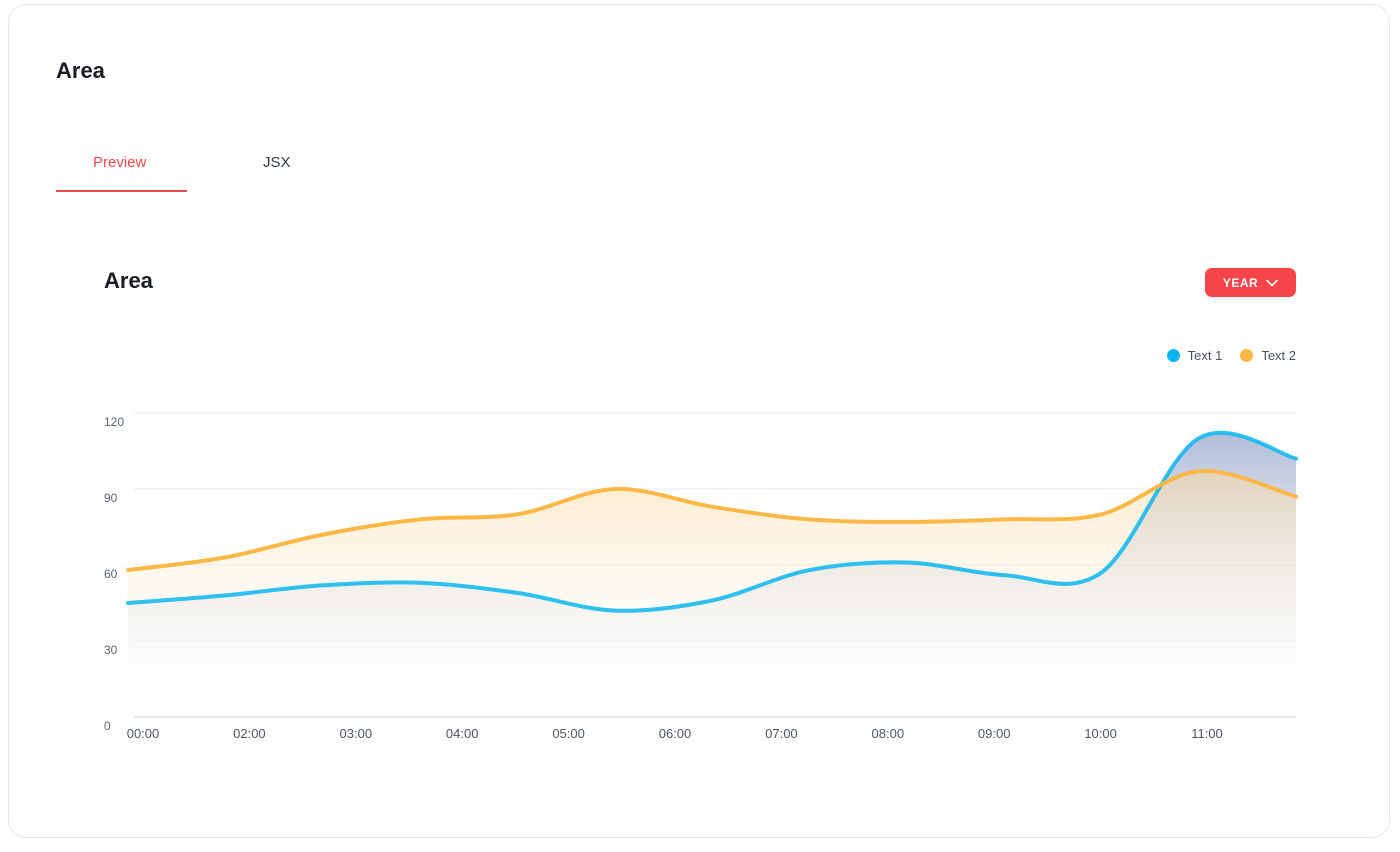 The width and height of the screenshot is (1400, 852). What do you see at coordinates (120, 162) in the screenshot?
I see `tab-preview: Preview` at bounding box center [120, 162].